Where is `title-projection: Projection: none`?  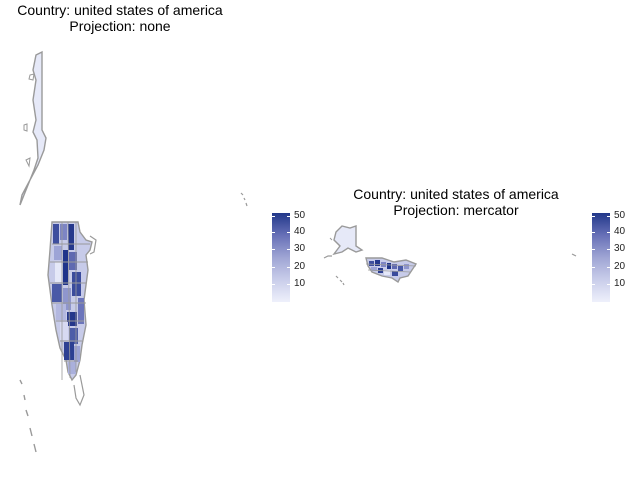 title-projection: Projection: none is located at coordinates (120, 26).